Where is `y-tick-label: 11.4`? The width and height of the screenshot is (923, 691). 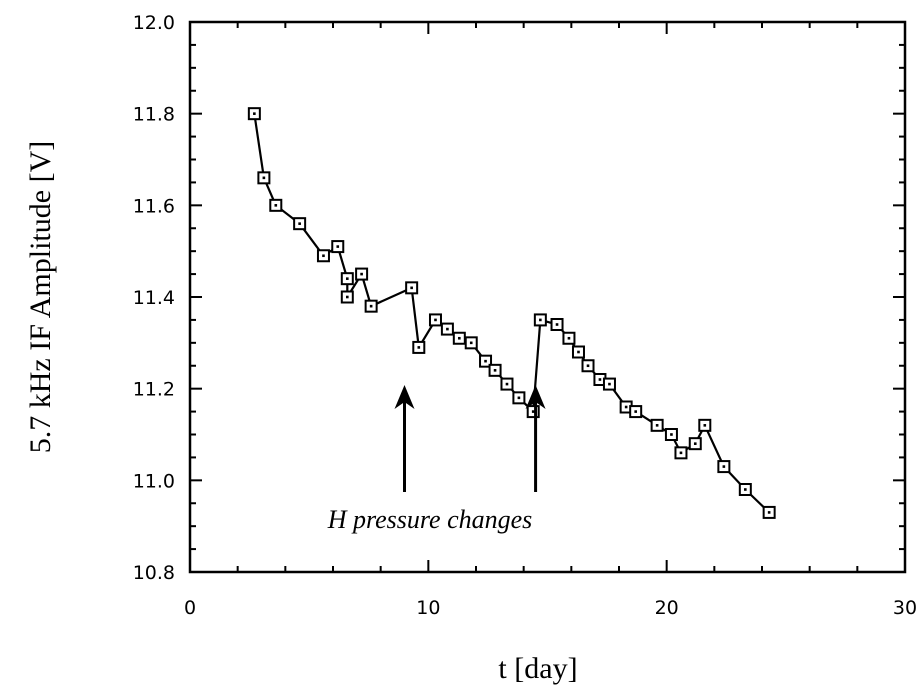
y-tick-label: 11.4 is located at coordinates (154, 298).